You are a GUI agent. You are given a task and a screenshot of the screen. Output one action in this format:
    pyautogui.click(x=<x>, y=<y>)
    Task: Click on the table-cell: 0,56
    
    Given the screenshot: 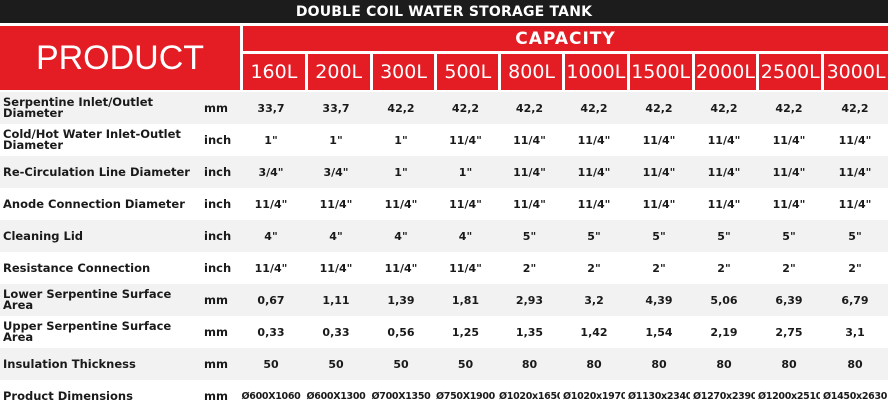 What is the action you would take?
    pyautogui.click(x=401, y=332)
    